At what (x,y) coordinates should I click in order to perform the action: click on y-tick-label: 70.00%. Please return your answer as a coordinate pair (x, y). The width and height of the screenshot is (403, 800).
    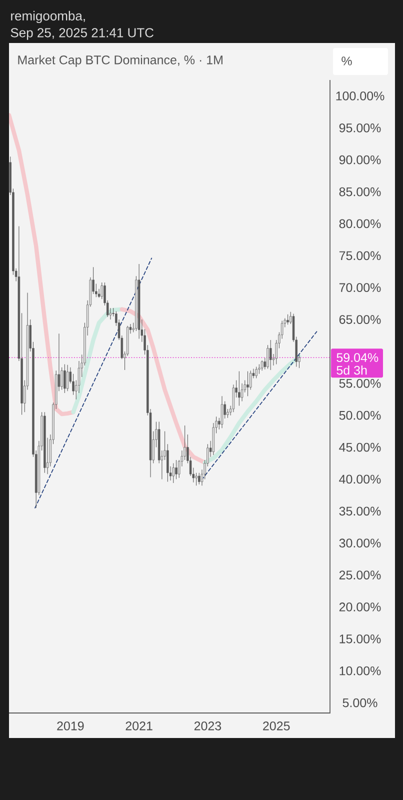
    Looking at the image, I should click on (360, 287).